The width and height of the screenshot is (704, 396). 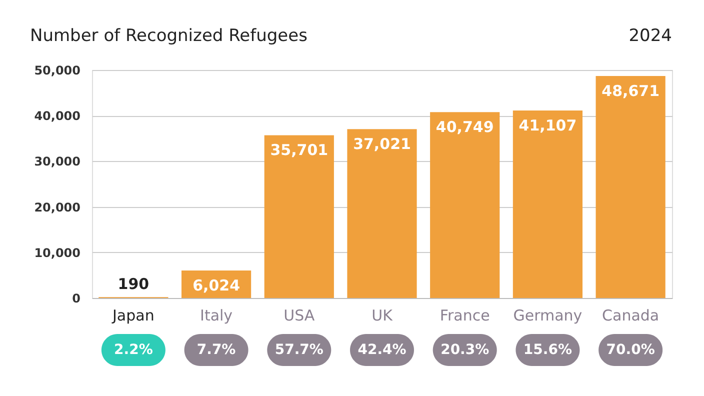 What do you see at coordinates (547, 125) in the screenshot?
I see `data-label: 41,107` at bounding box center [547, 125].